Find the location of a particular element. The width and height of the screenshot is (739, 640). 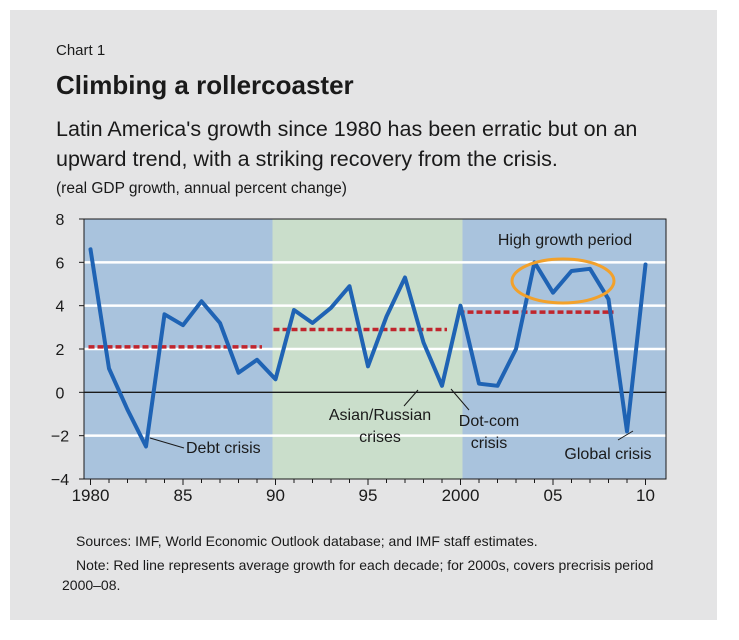

y-tick-label: 4 is located at coordinates (60, 307).